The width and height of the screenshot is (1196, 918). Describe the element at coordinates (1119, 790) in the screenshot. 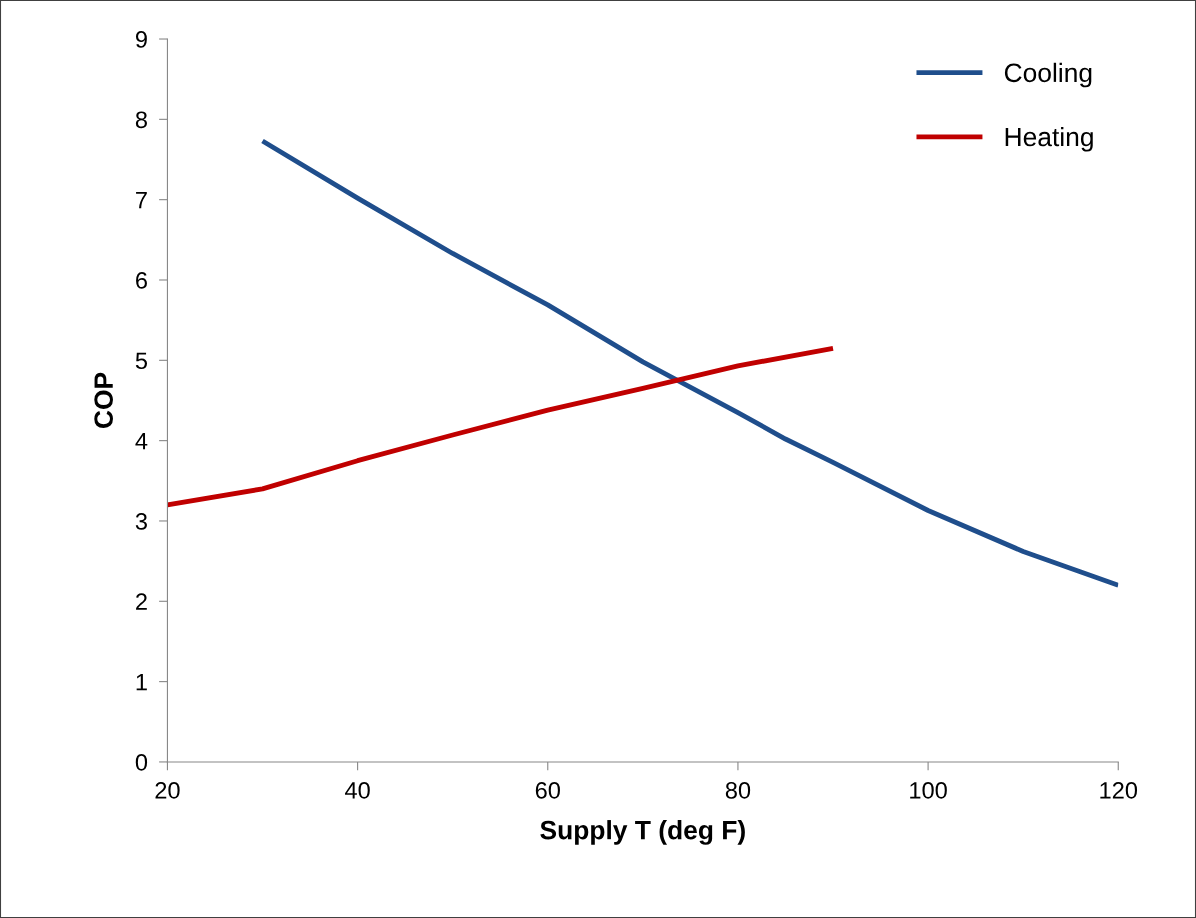

I see `x-tick-label: 120` at that location.